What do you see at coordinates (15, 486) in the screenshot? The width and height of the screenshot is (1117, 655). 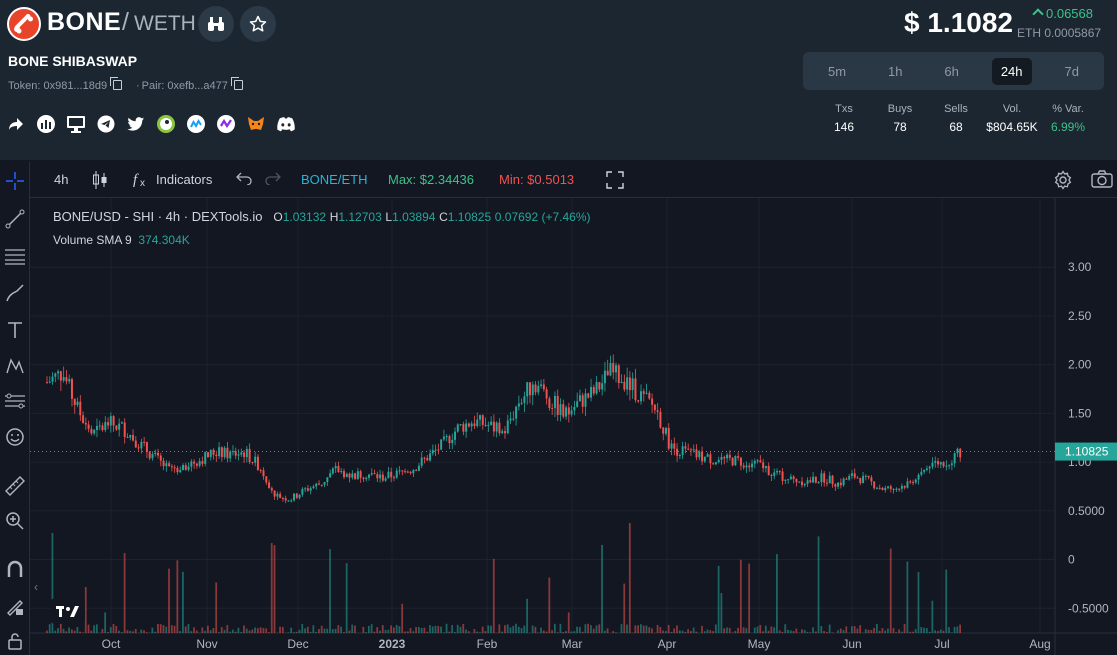 I see `ruler-icon` at bounding box center [15, 486].